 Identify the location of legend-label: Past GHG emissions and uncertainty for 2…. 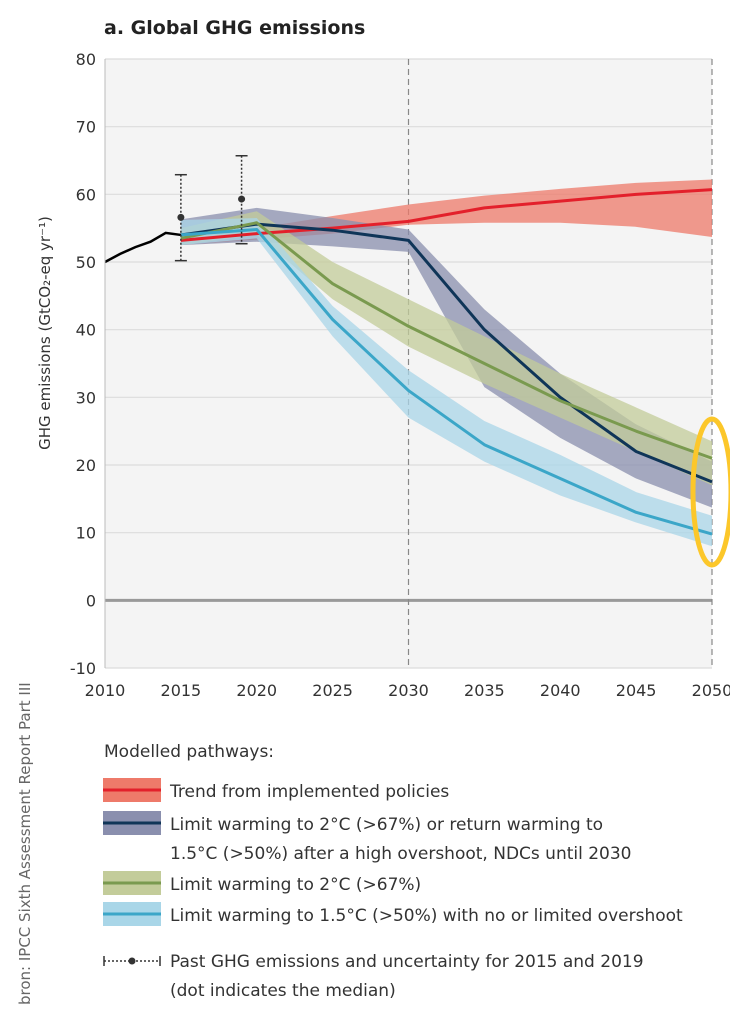
(407, 962).